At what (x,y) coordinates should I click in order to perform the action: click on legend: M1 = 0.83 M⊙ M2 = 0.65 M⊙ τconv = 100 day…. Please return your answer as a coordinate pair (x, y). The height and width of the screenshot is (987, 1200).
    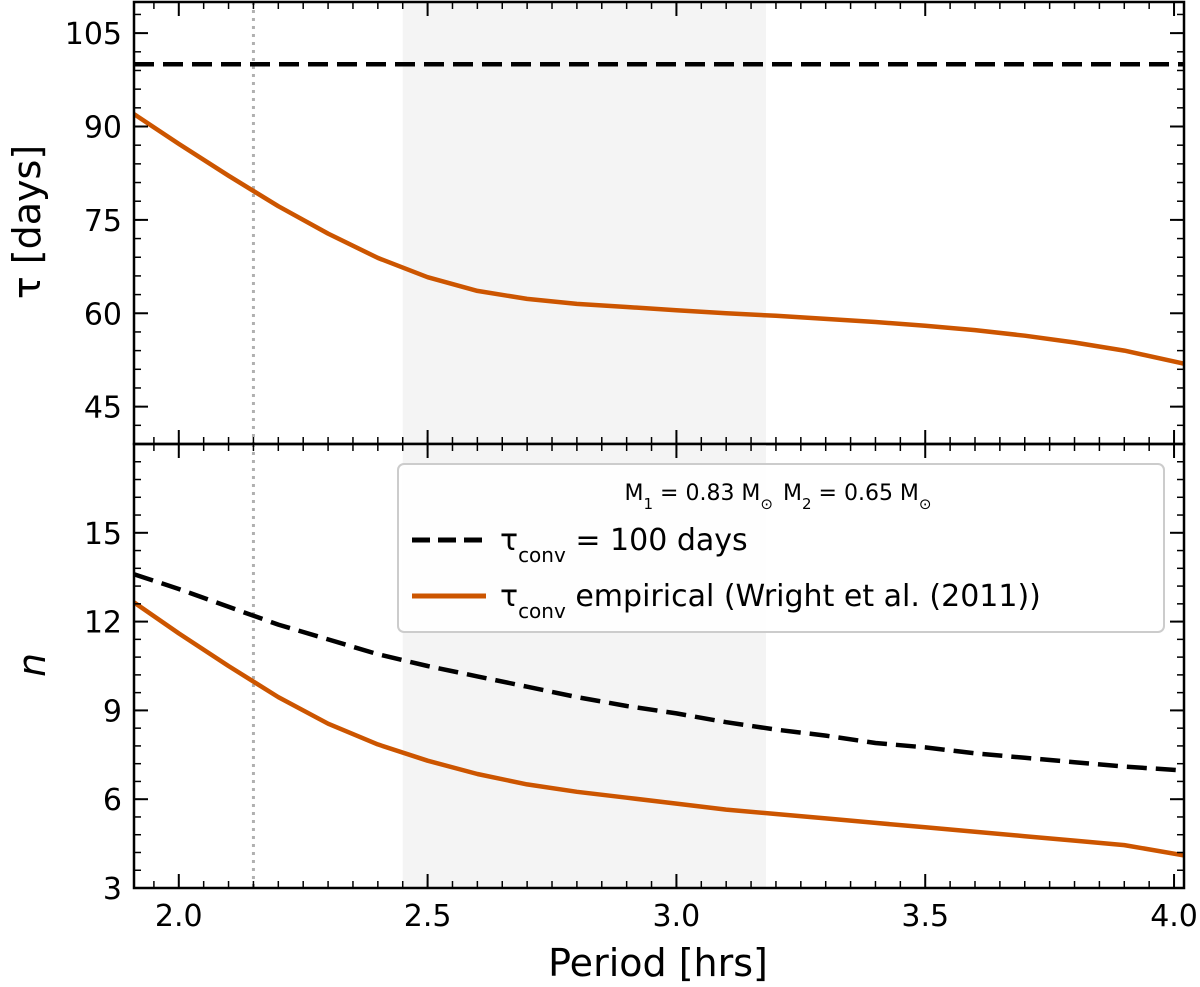
    Looking at the image, I should click on (781, 548).